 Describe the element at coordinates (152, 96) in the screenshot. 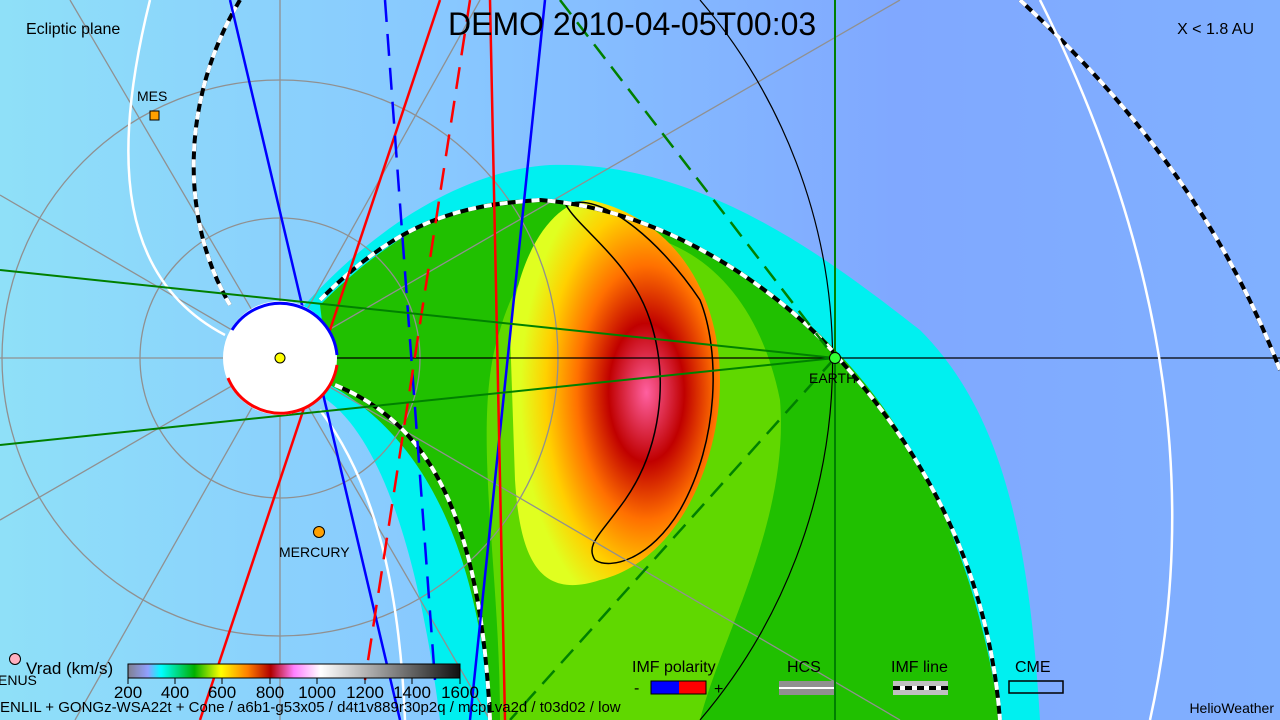

I see `mes-label: MES` at that location.